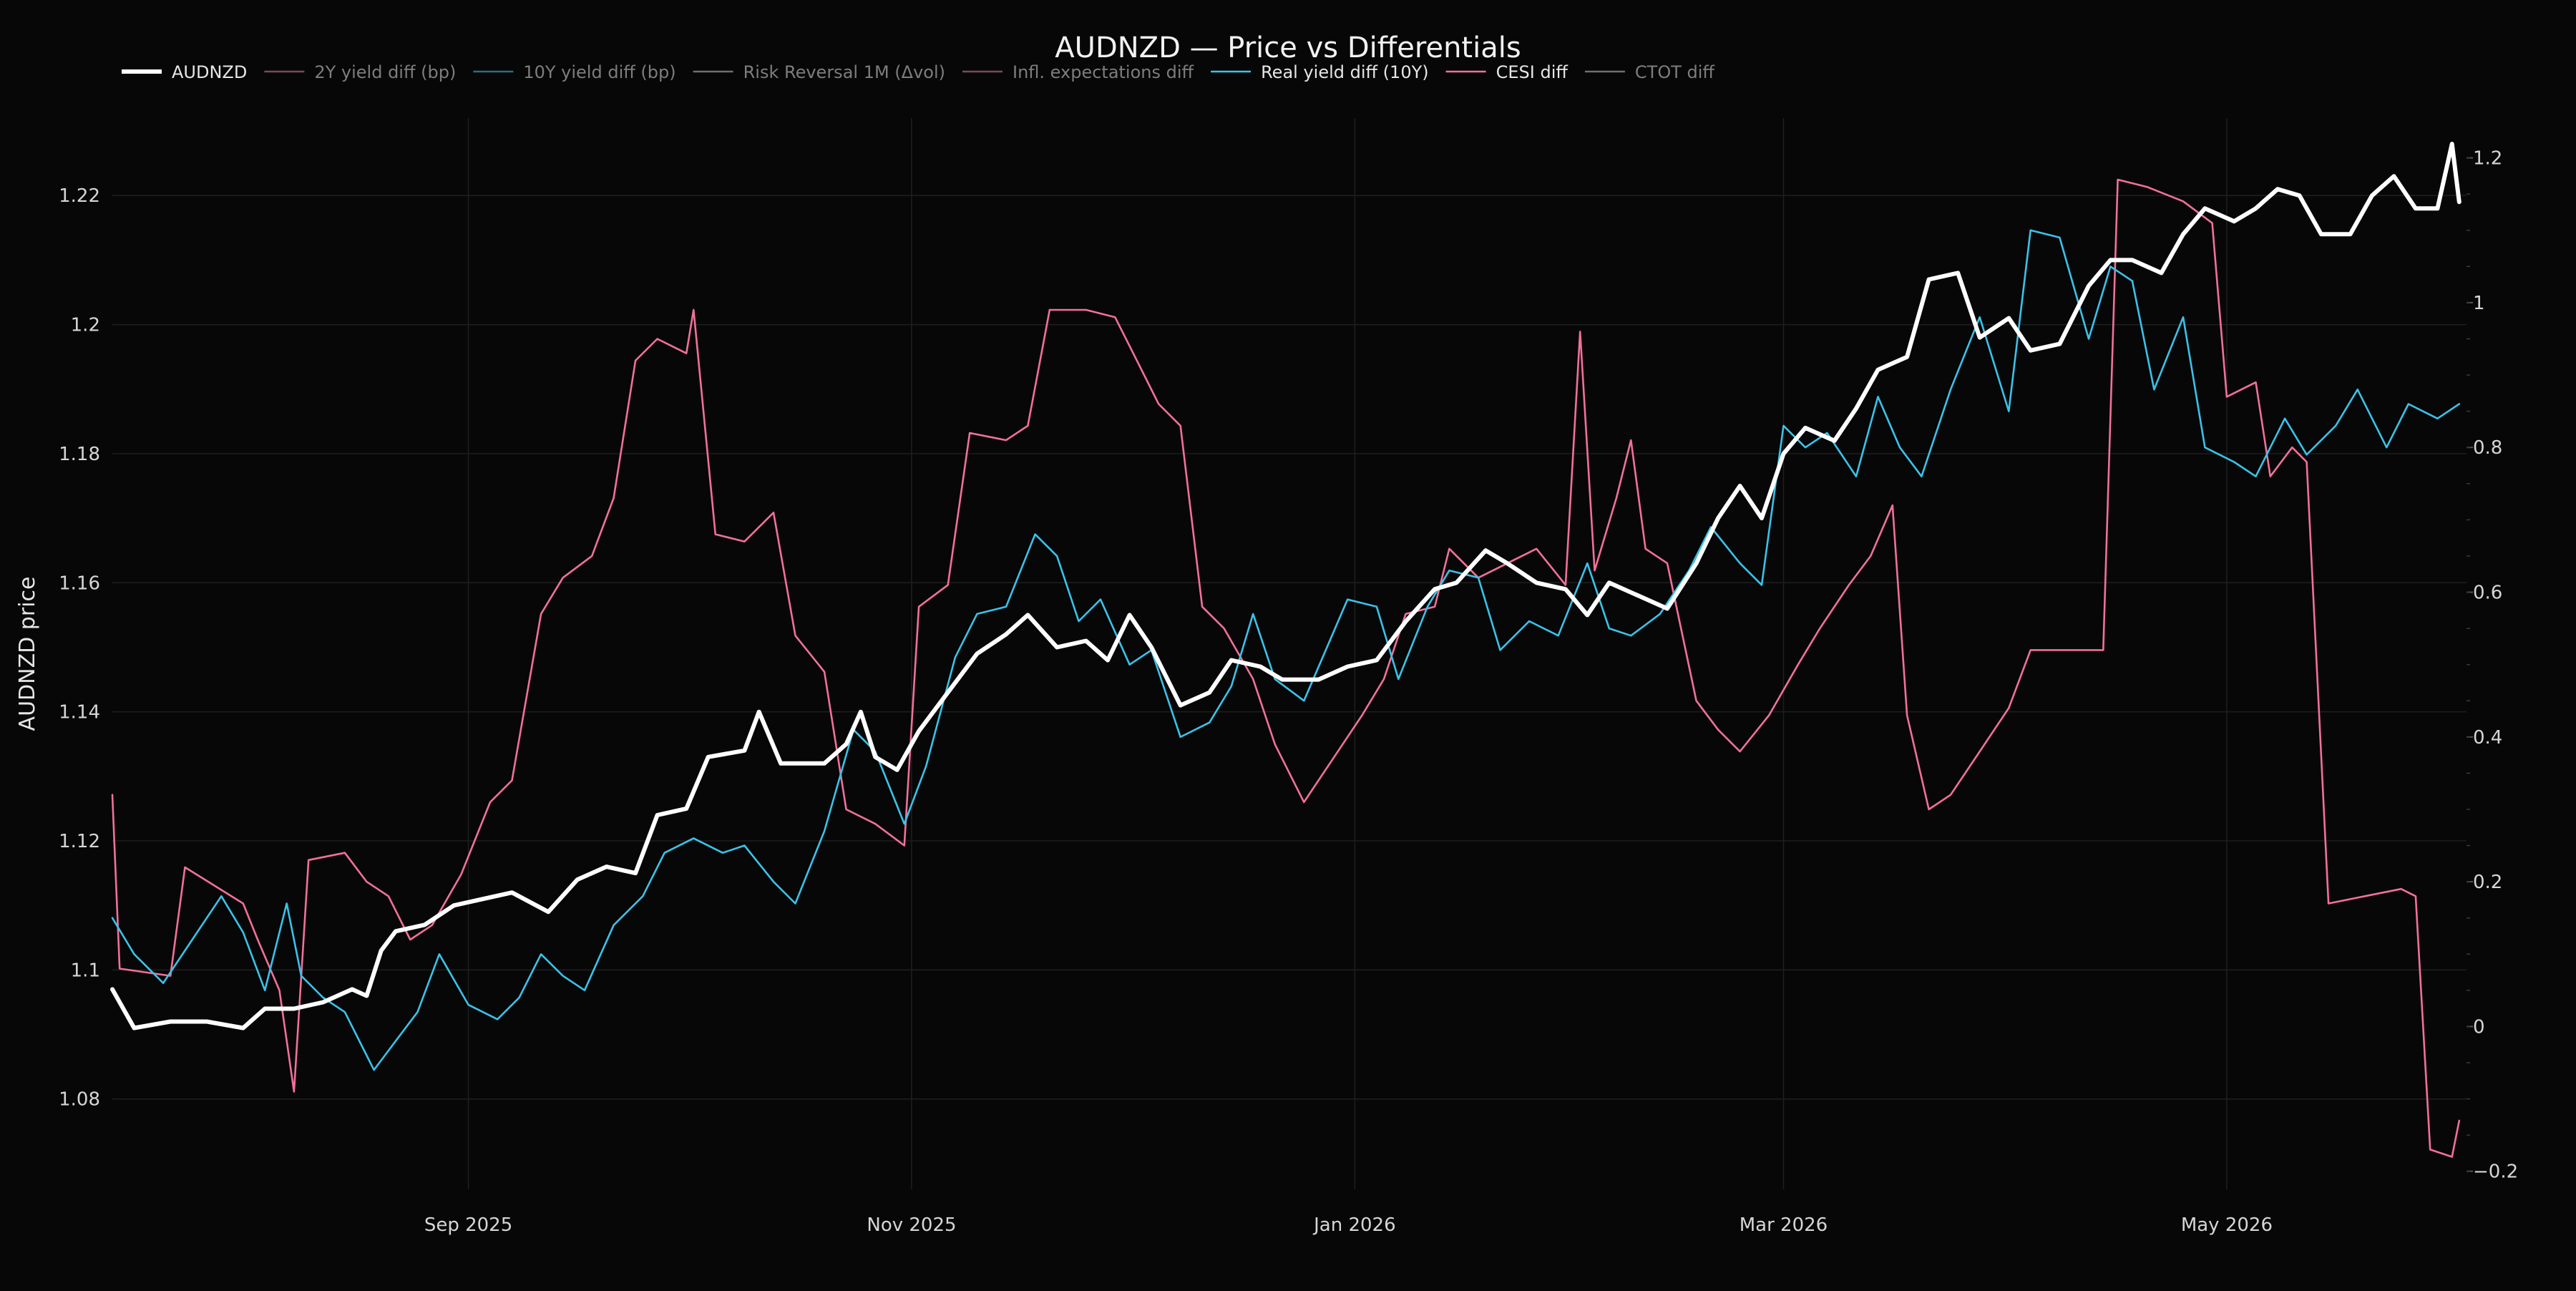  I want to click on y-tick-label-left: 1.12, so click(79, 841).